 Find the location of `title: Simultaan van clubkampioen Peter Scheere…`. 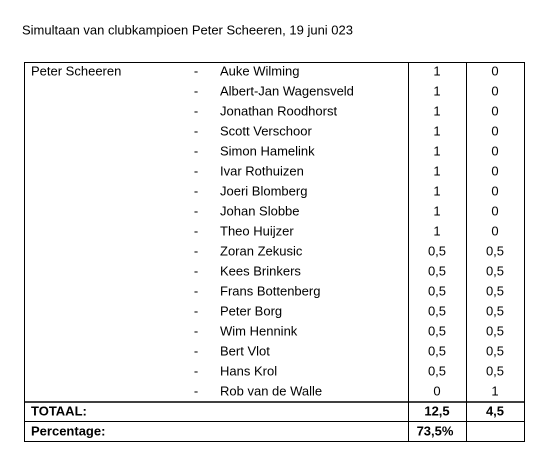

title: Simultaan van clubkampioen Peter Scheere… is located at coordinates (187, 29).